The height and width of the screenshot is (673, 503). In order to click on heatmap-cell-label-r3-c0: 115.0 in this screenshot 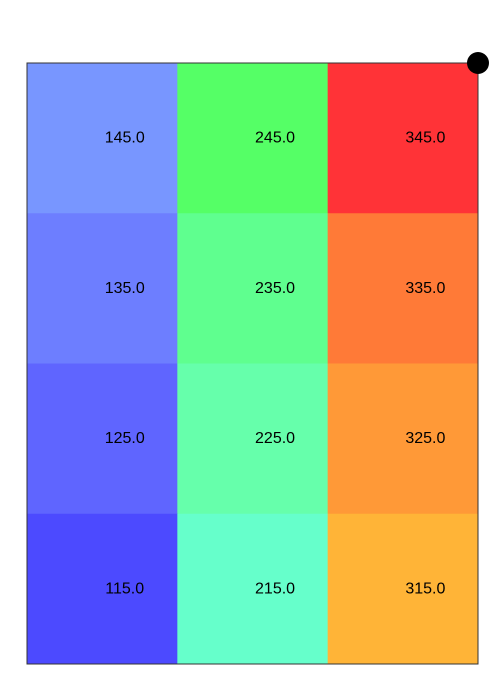, I will do `click(124, 588)`.